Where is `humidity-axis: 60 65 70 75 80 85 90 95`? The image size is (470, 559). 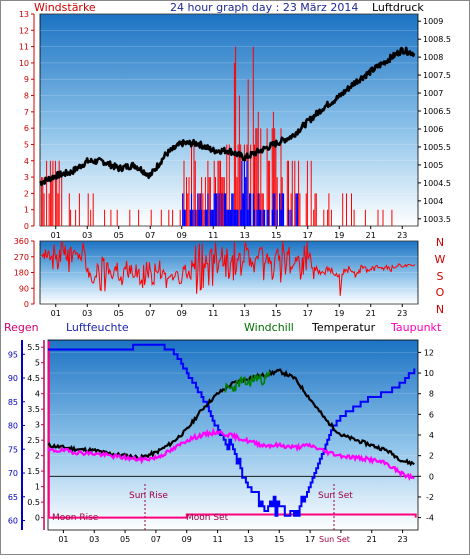
humidity-axis: 60 65 70 75 80 85 90 95 is located at coordinates (16, 435).